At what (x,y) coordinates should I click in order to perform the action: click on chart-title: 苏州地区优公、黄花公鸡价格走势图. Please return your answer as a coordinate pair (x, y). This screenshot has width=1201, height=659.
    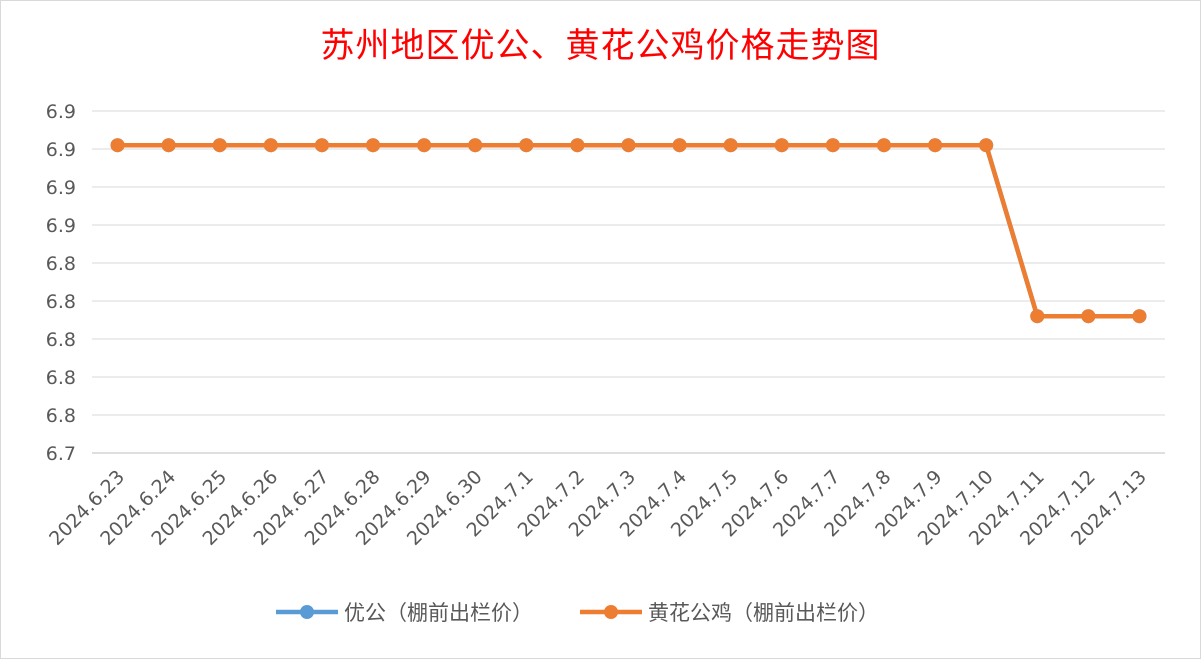
    Looking at the image, I should click on (600, 46).